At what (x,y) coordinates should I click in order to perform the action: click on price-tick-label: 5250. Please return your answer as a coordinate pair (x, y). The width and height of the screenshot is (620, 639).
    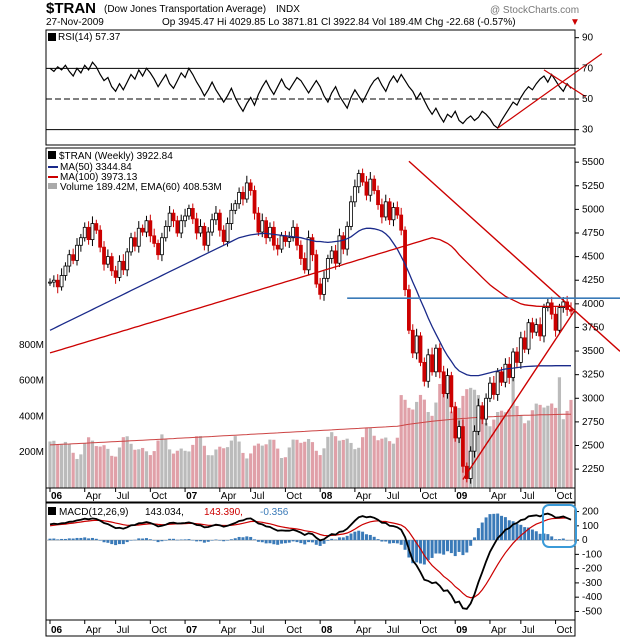
    Looking at the image, I should click on (593, 186).